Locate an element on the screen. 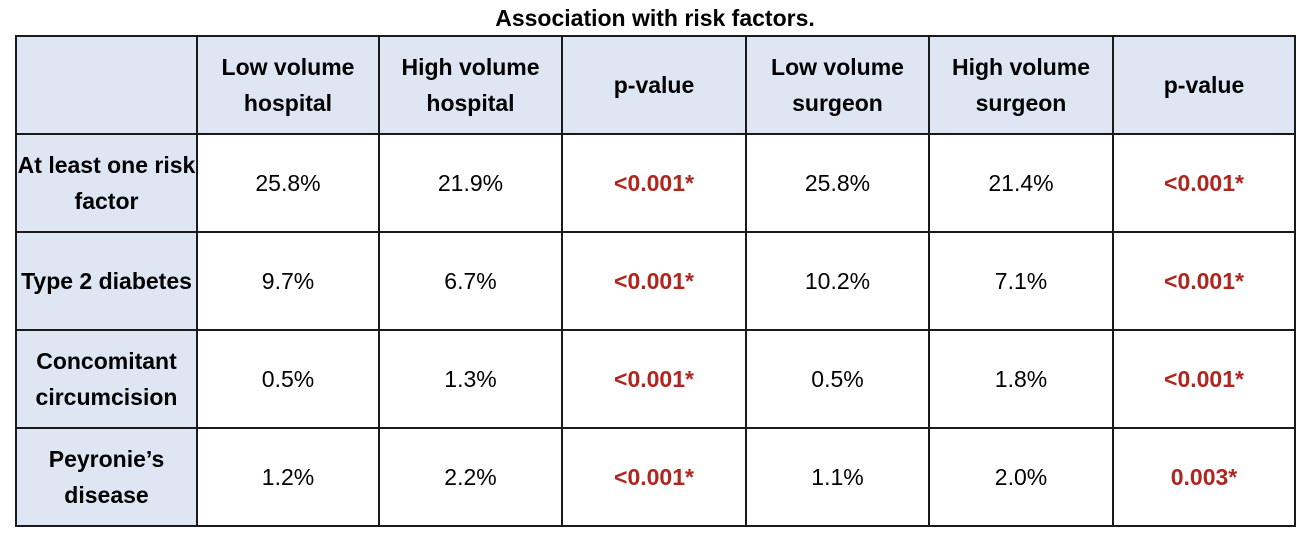 The height and width of the screenshot is (544, 1310). table-title: Association with risk factors. is located at coordinates (655, 18).